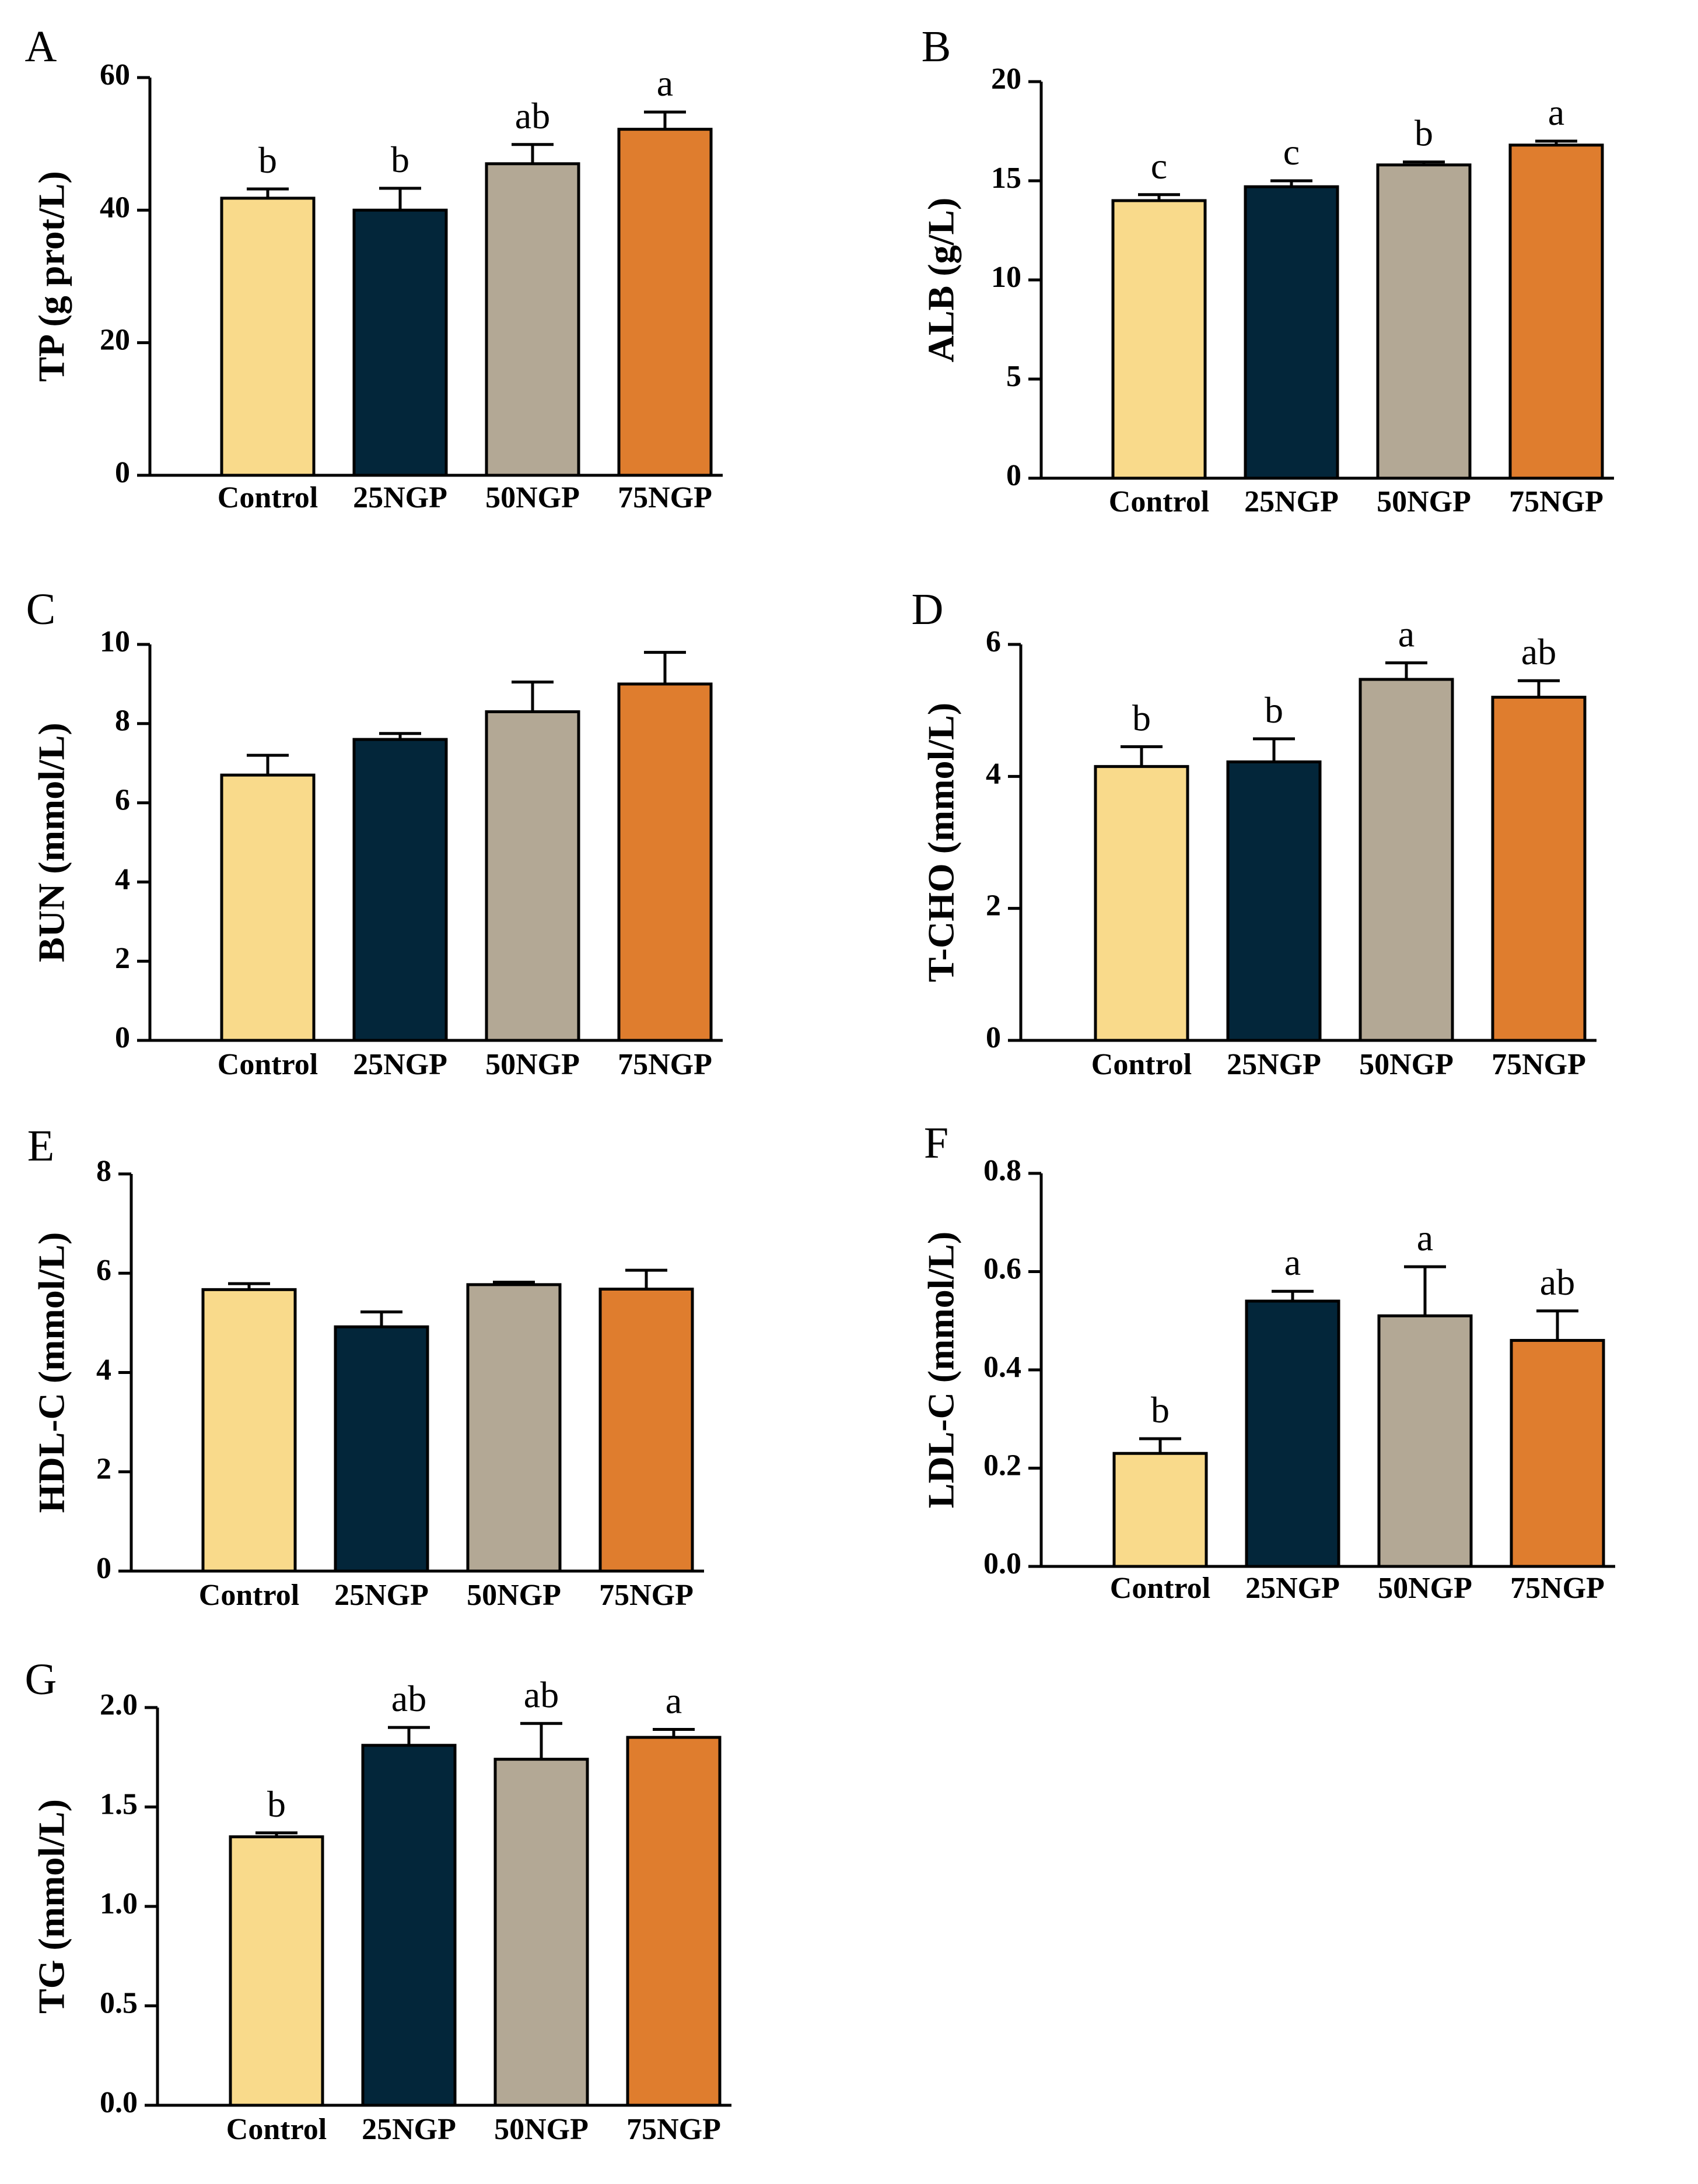  Describe the element at coordinates (115, 641) in the screenshot. I see `chart-c-y-tick-label: 10` at that location.